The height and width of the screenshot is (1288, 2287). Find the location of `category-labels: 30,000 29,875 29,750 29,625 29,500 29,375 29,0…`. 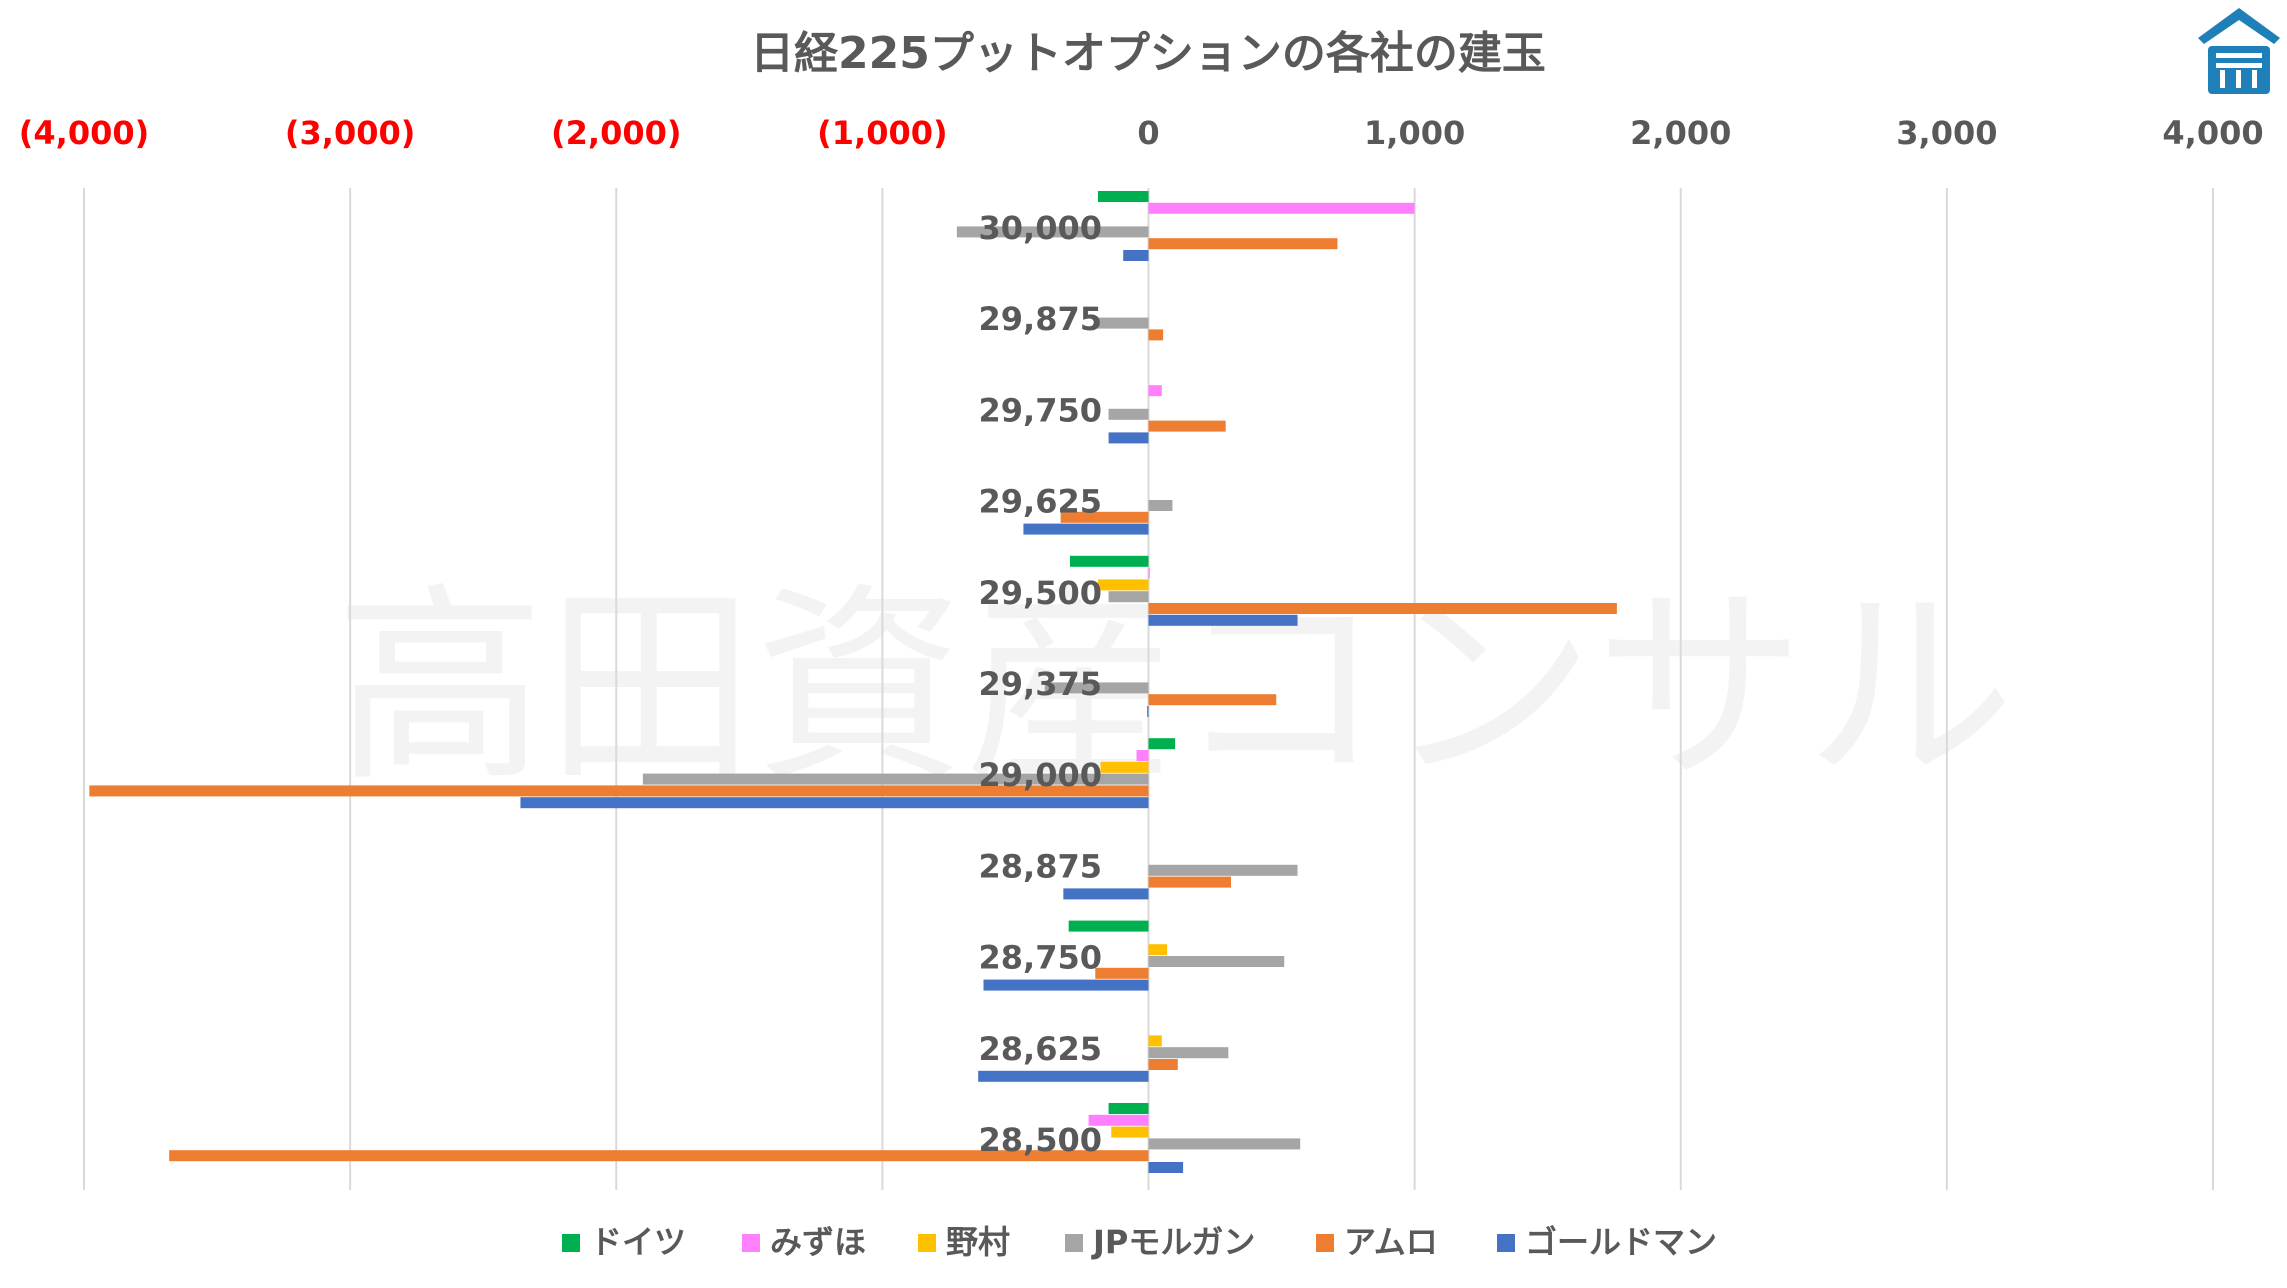

category-labels: 30,000 29,875 29,750 29,625 29,500 29,375 29,0… is located at coordinates (1040, 684).